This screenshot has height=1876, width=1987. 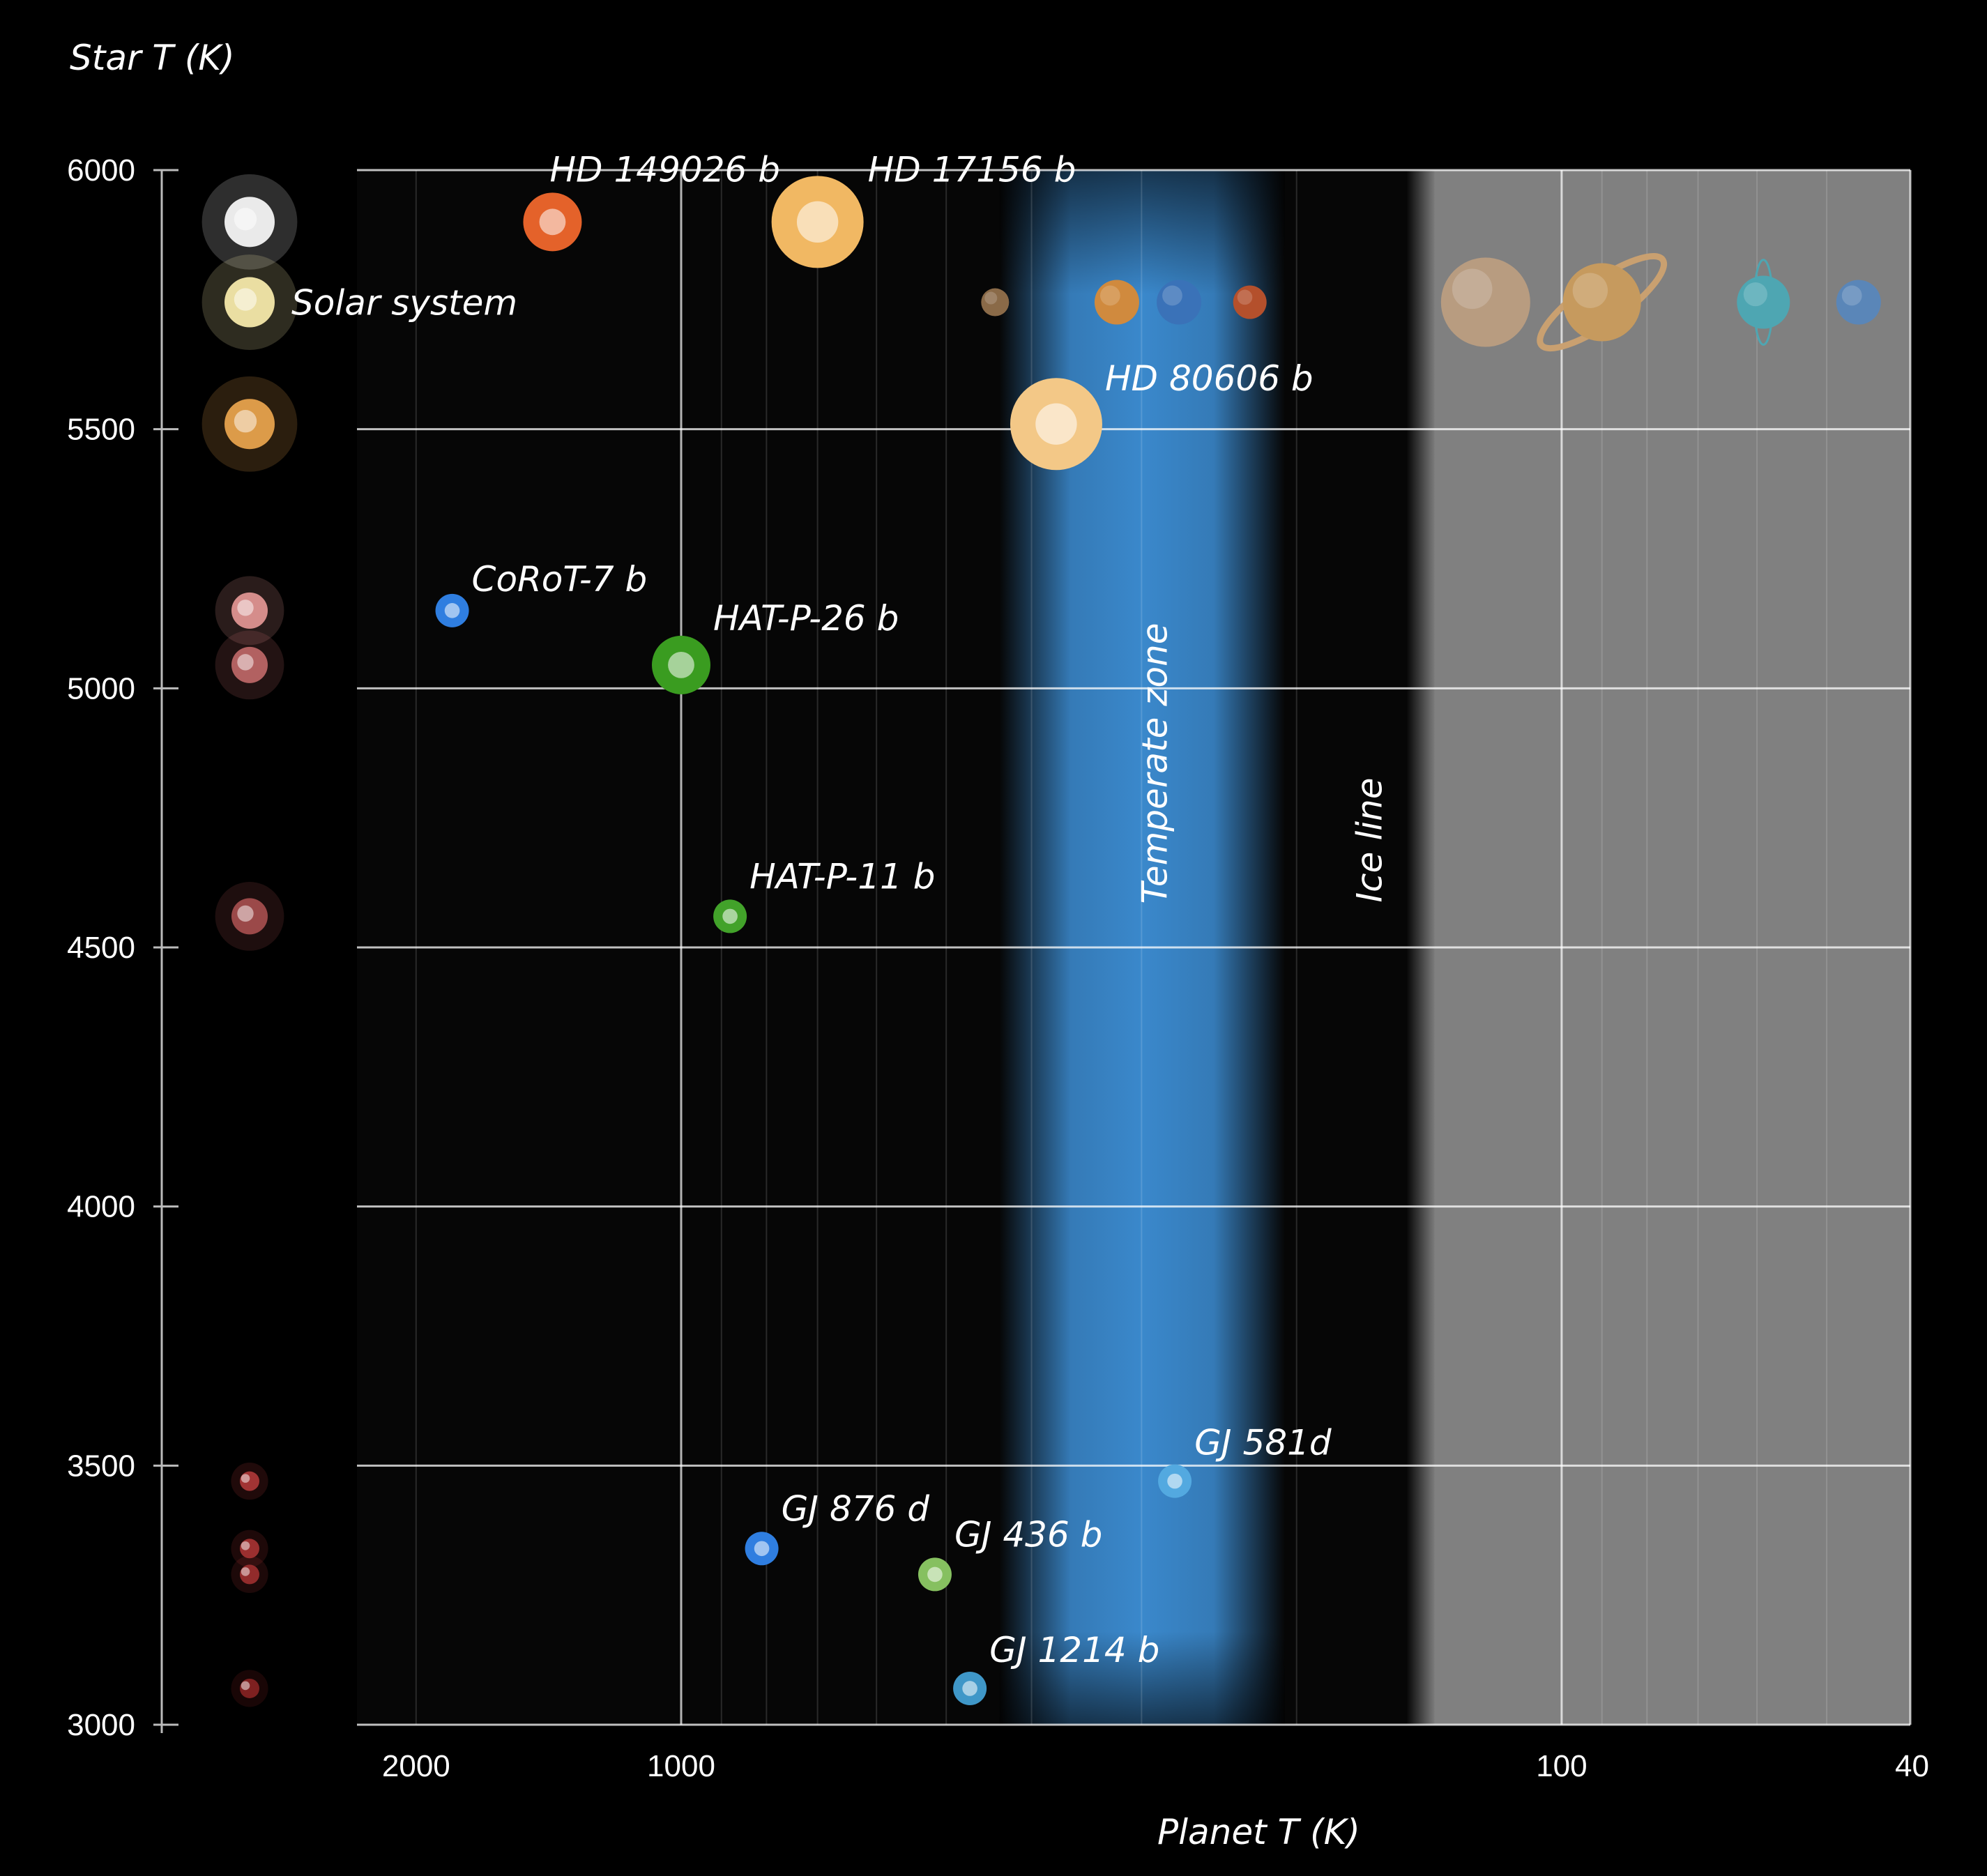 I want to click on x-tick-label: 1000, so click(x=681, y=1766).